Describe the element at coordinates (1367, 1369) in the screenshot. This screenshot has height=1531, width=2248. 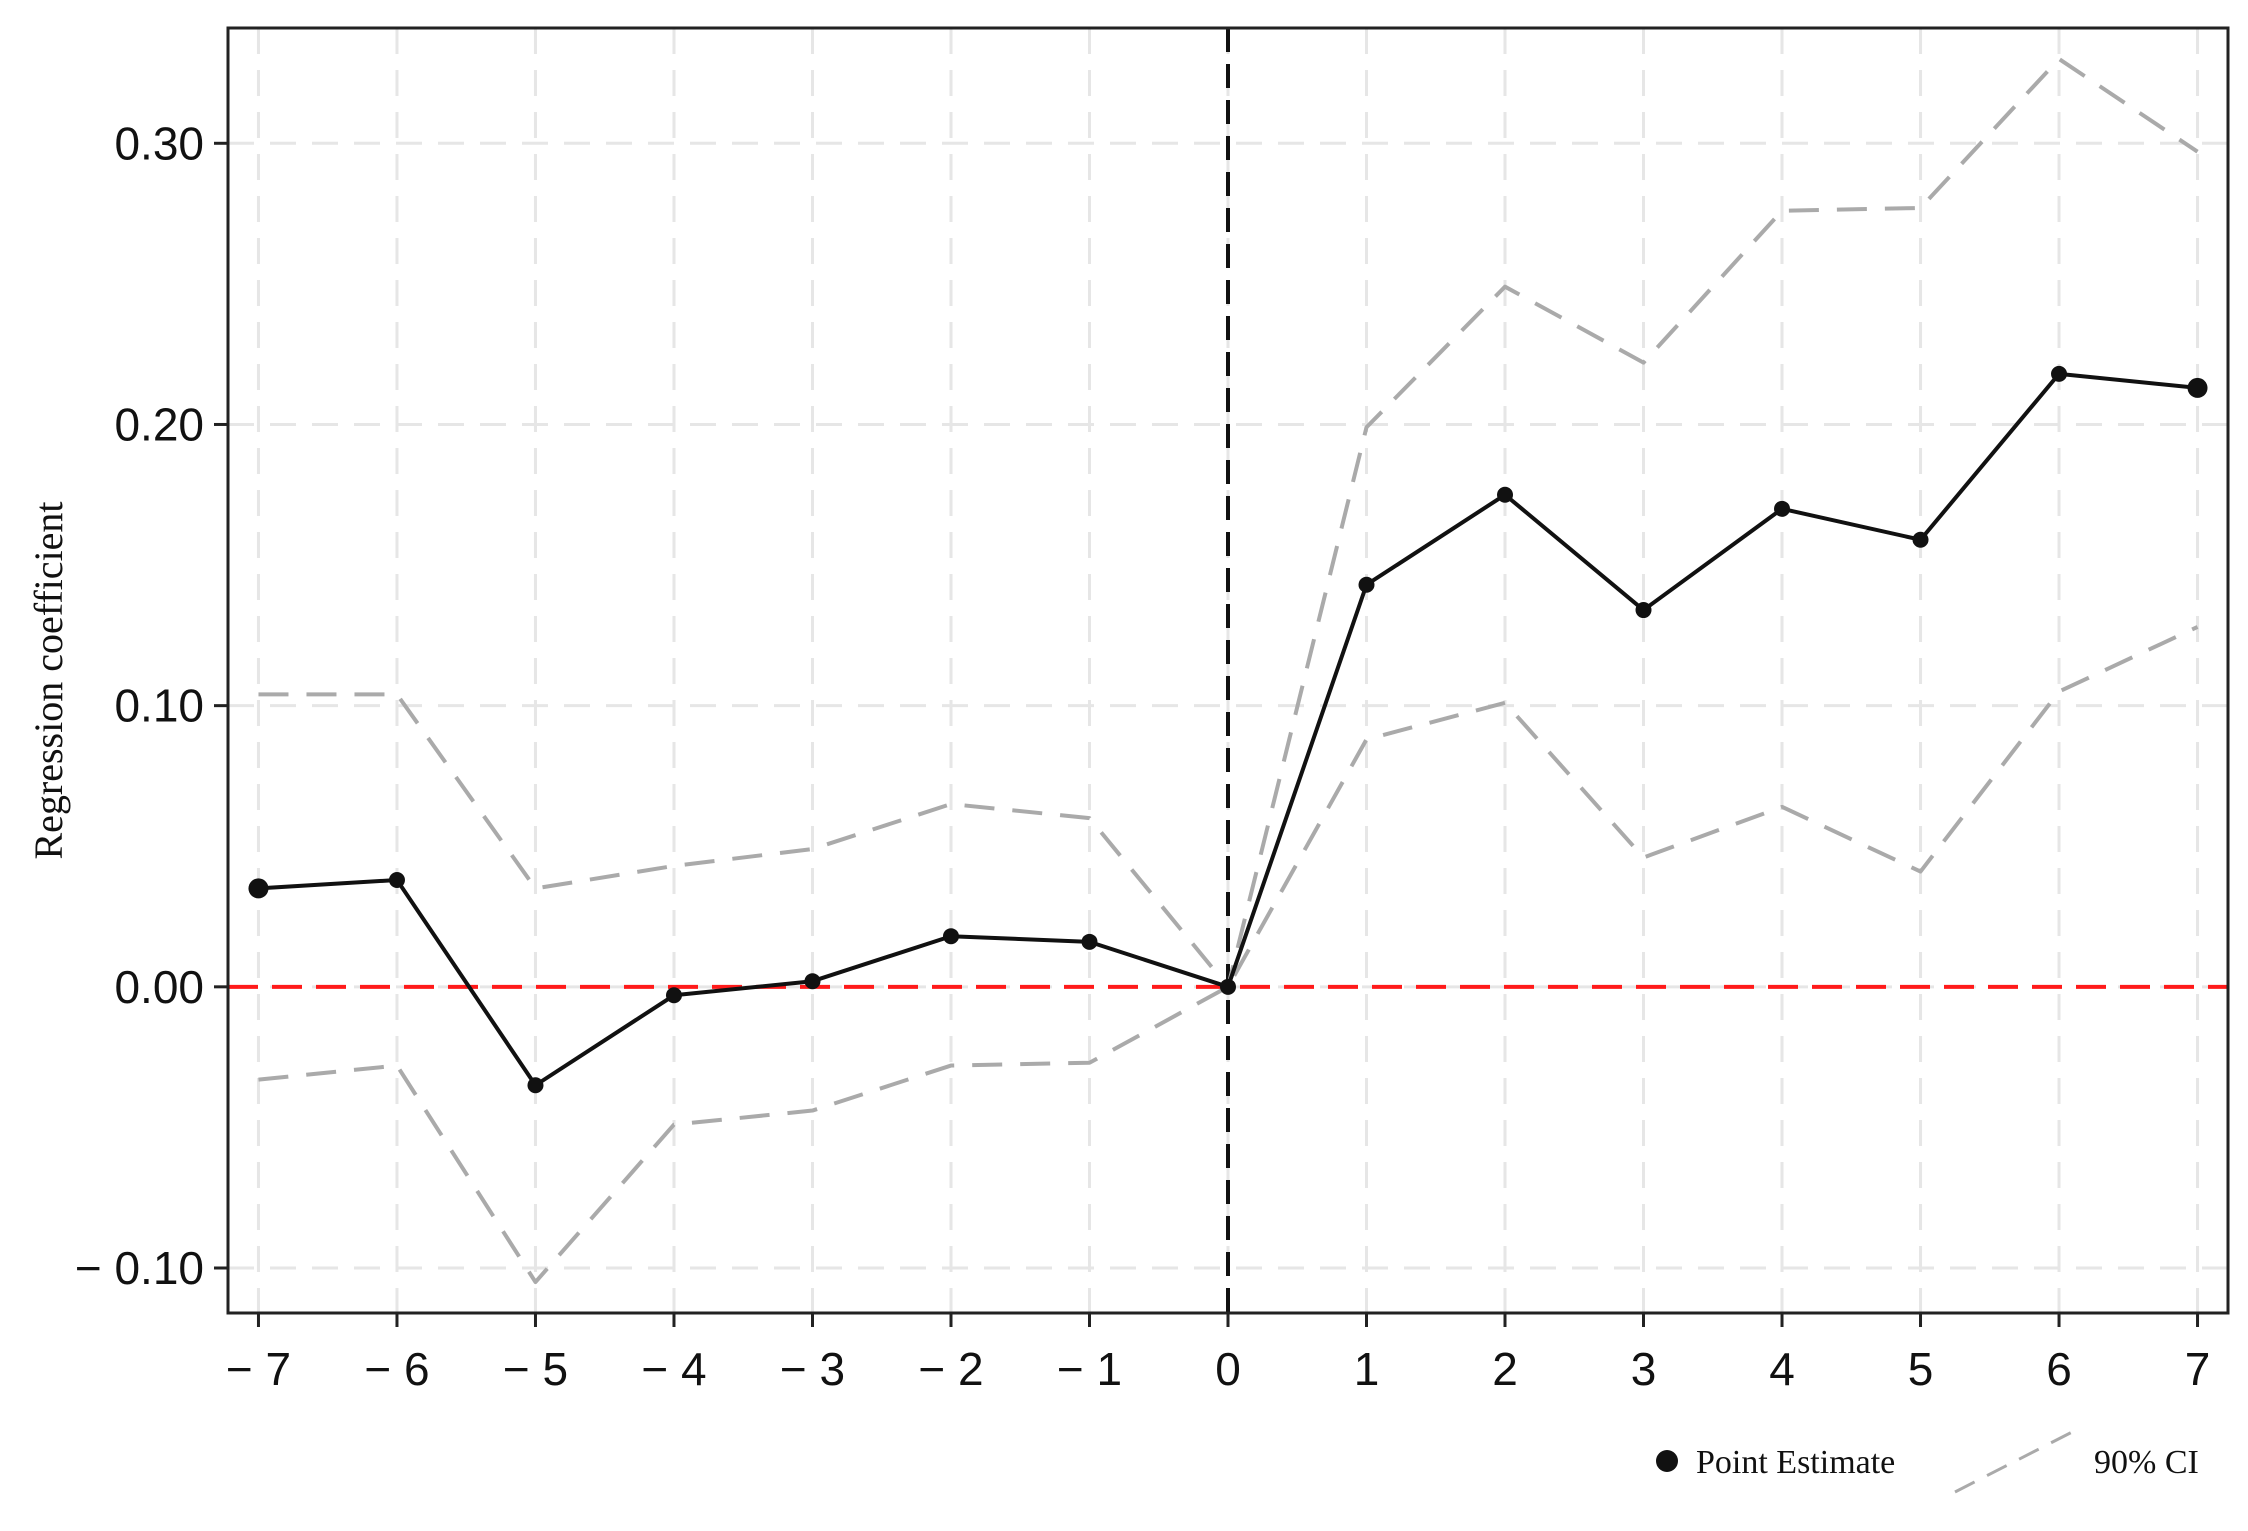
I see `x-tick-label: 1` at that location.